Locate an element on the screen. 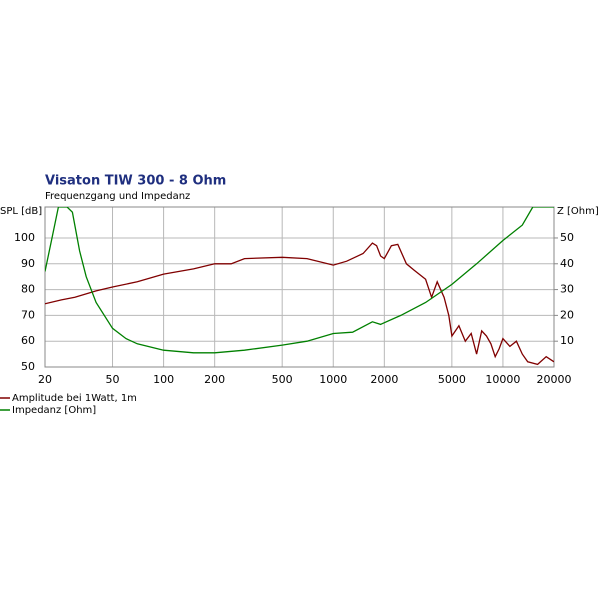 This screenshot has width=600, height=600. y-tick-label: 60 is located at coordinates (28, 340).